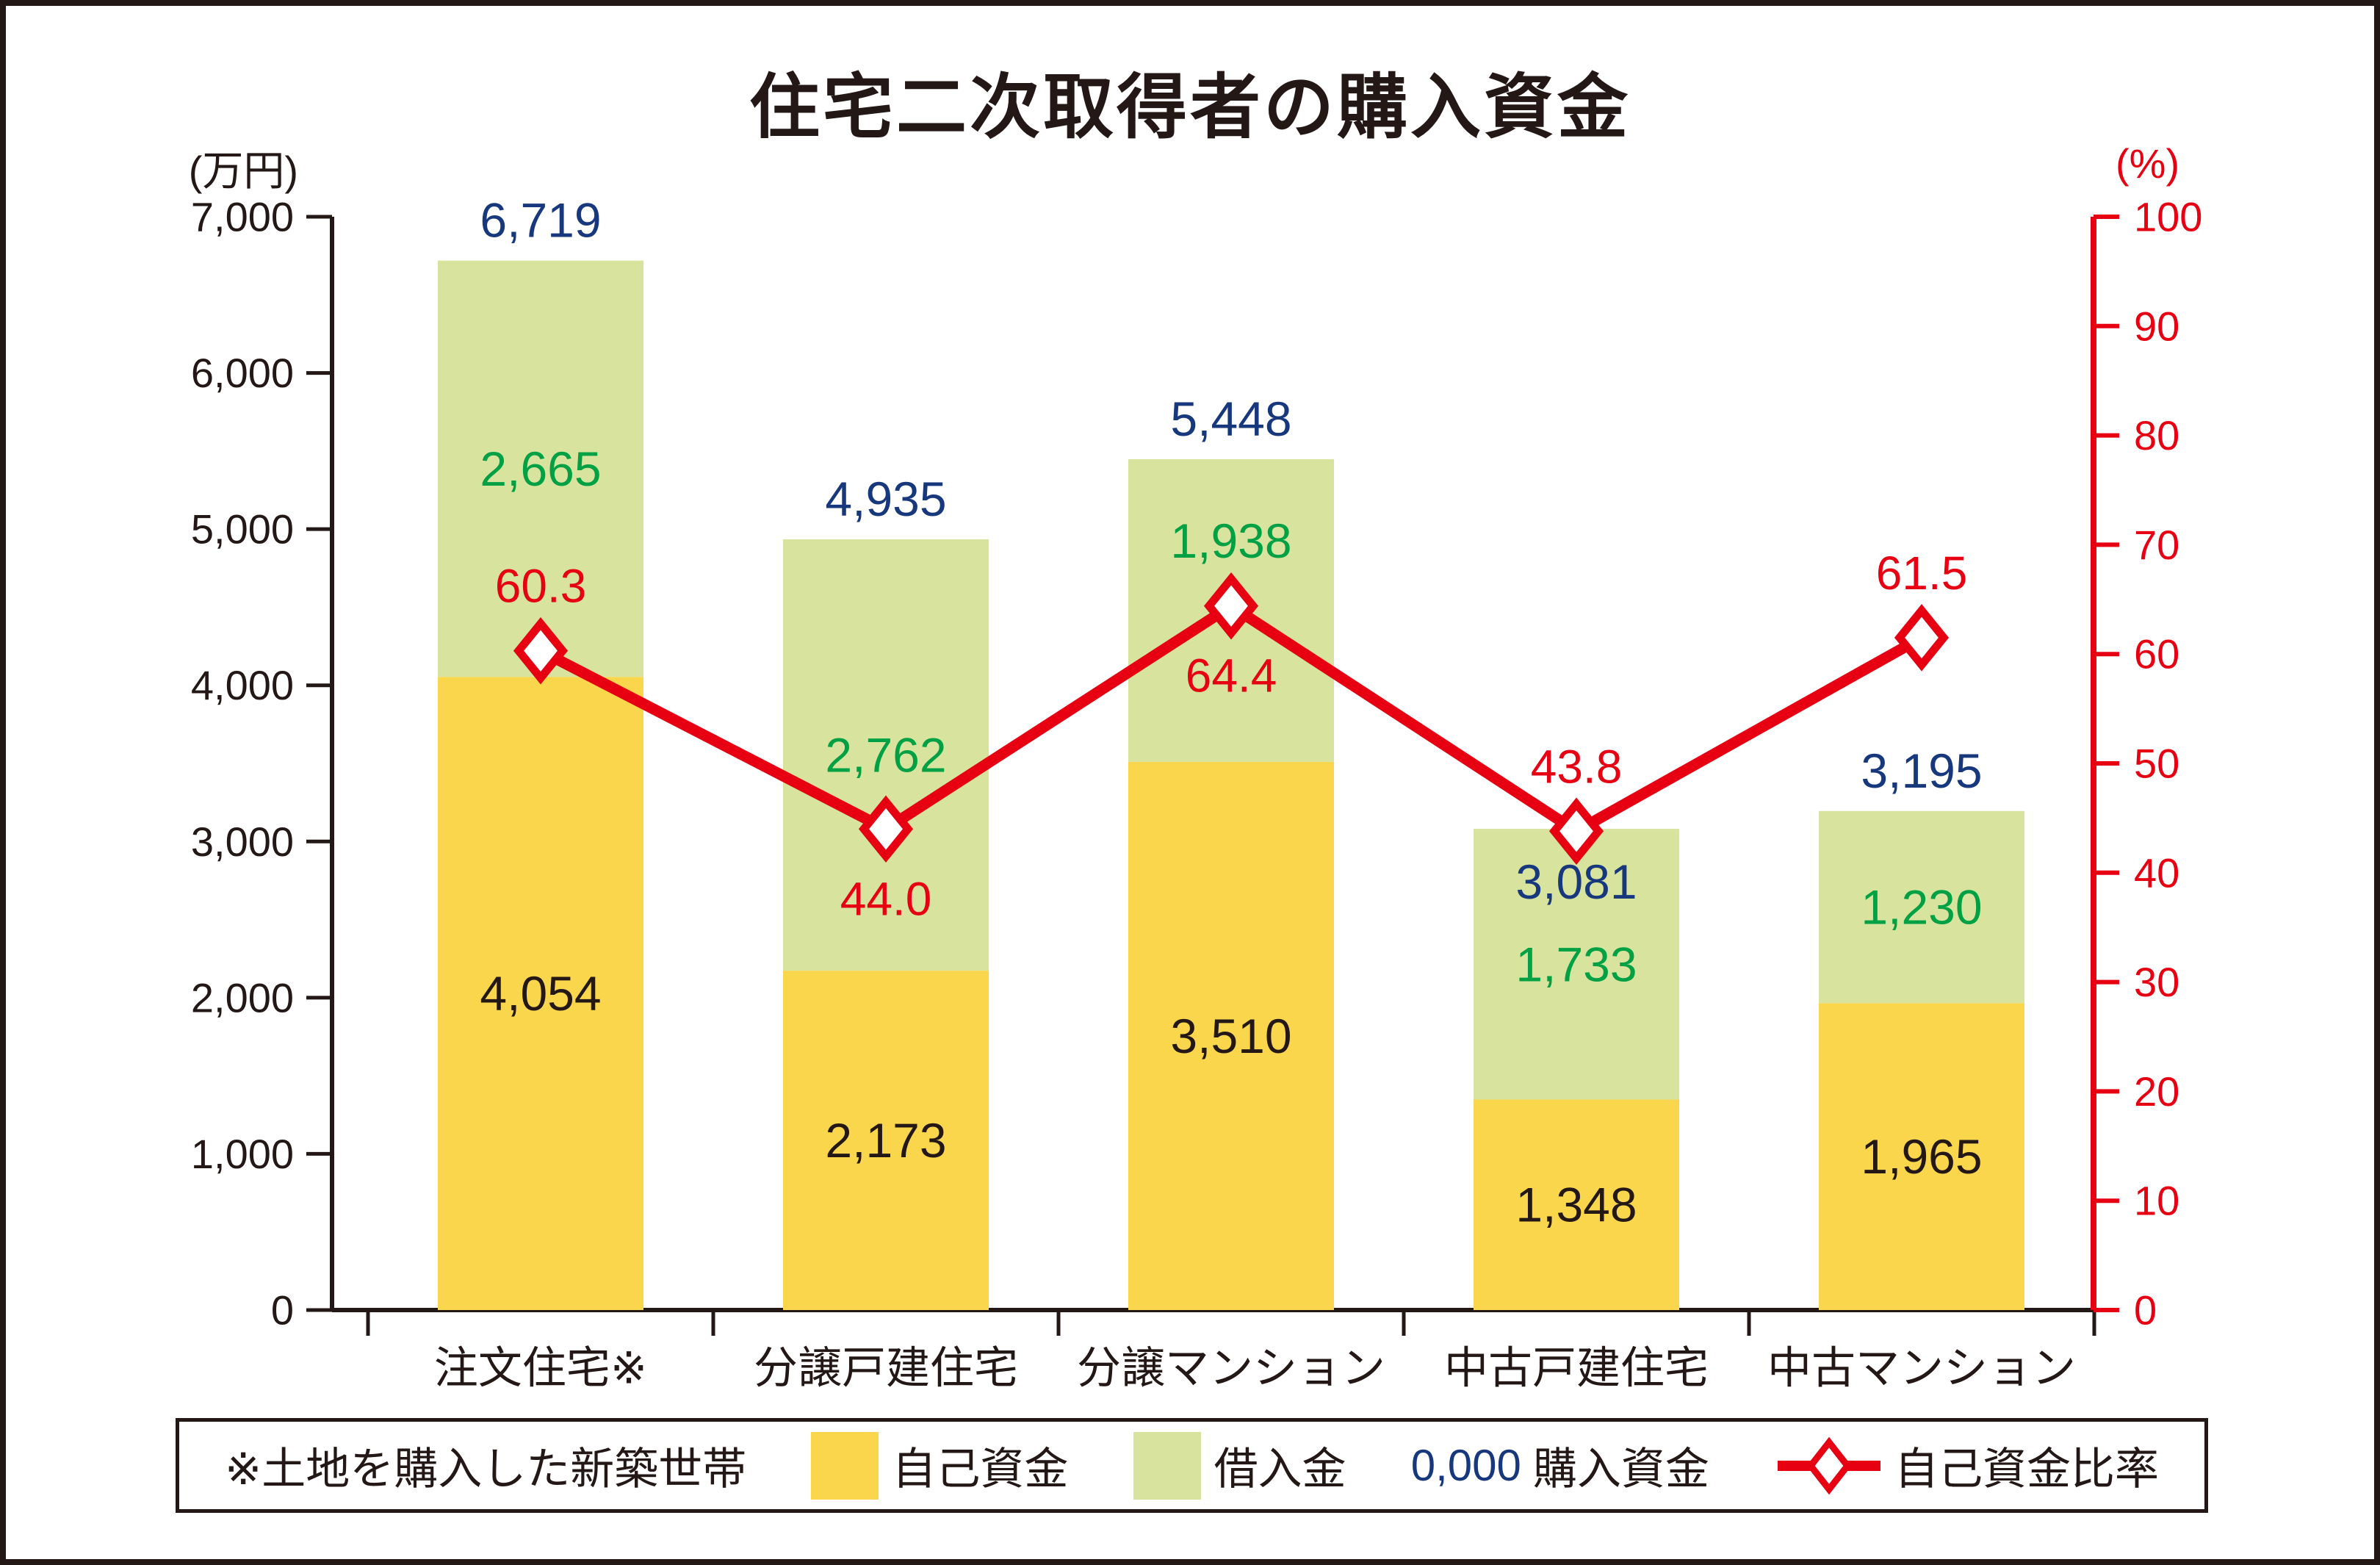  Describe the element at coordinates (1280, 1469) in the screenshot. I see `borrowed-funds-label: 借入金` at that location.